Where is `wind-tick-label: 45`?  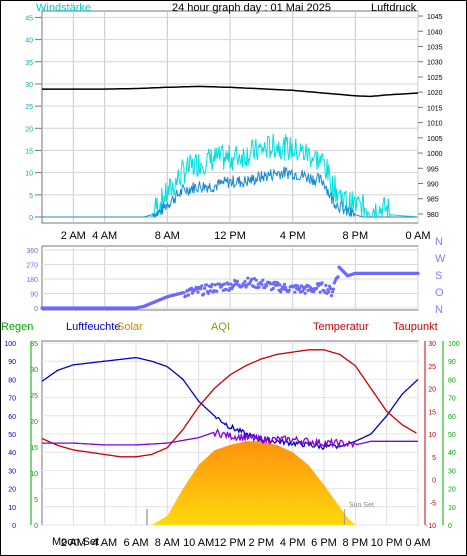
wind-tick-label: 45 is located at coordinates (29, 18).